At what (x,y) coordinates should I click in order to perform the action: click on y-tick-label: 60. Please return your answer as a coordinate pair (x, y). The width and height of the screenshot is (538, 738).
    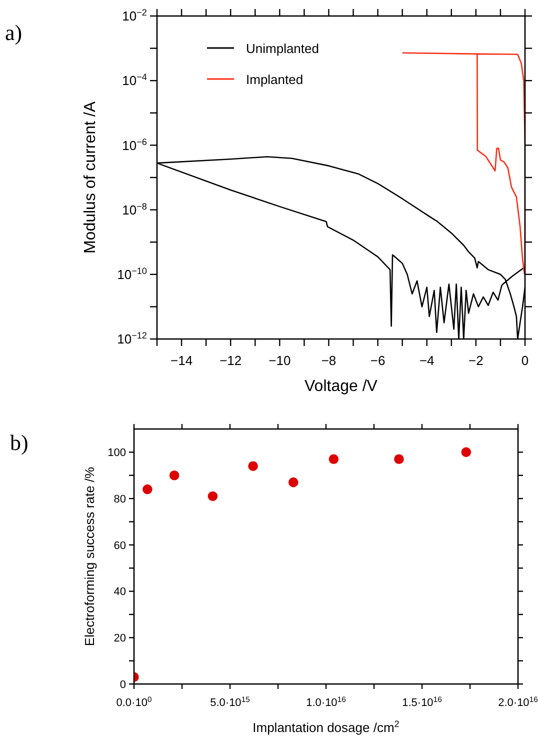
    Looking at the image, I should click on (120, 546).